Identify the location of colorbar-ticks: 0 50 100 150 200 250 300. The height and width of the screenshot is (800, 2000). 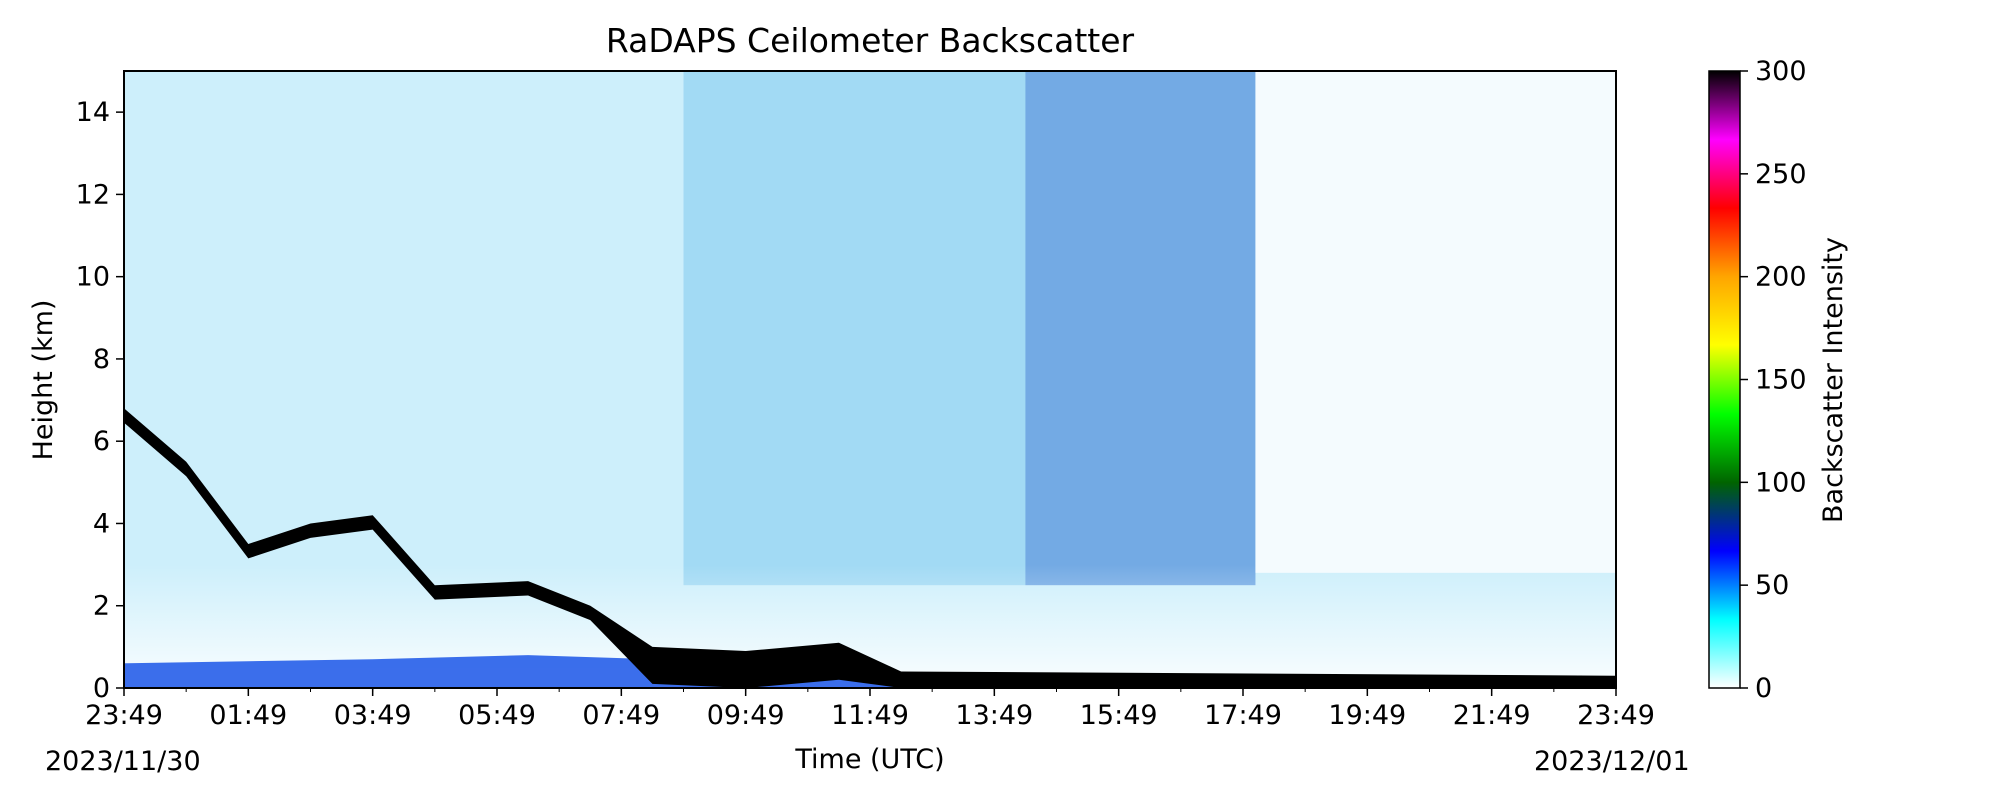
(1773, 380).